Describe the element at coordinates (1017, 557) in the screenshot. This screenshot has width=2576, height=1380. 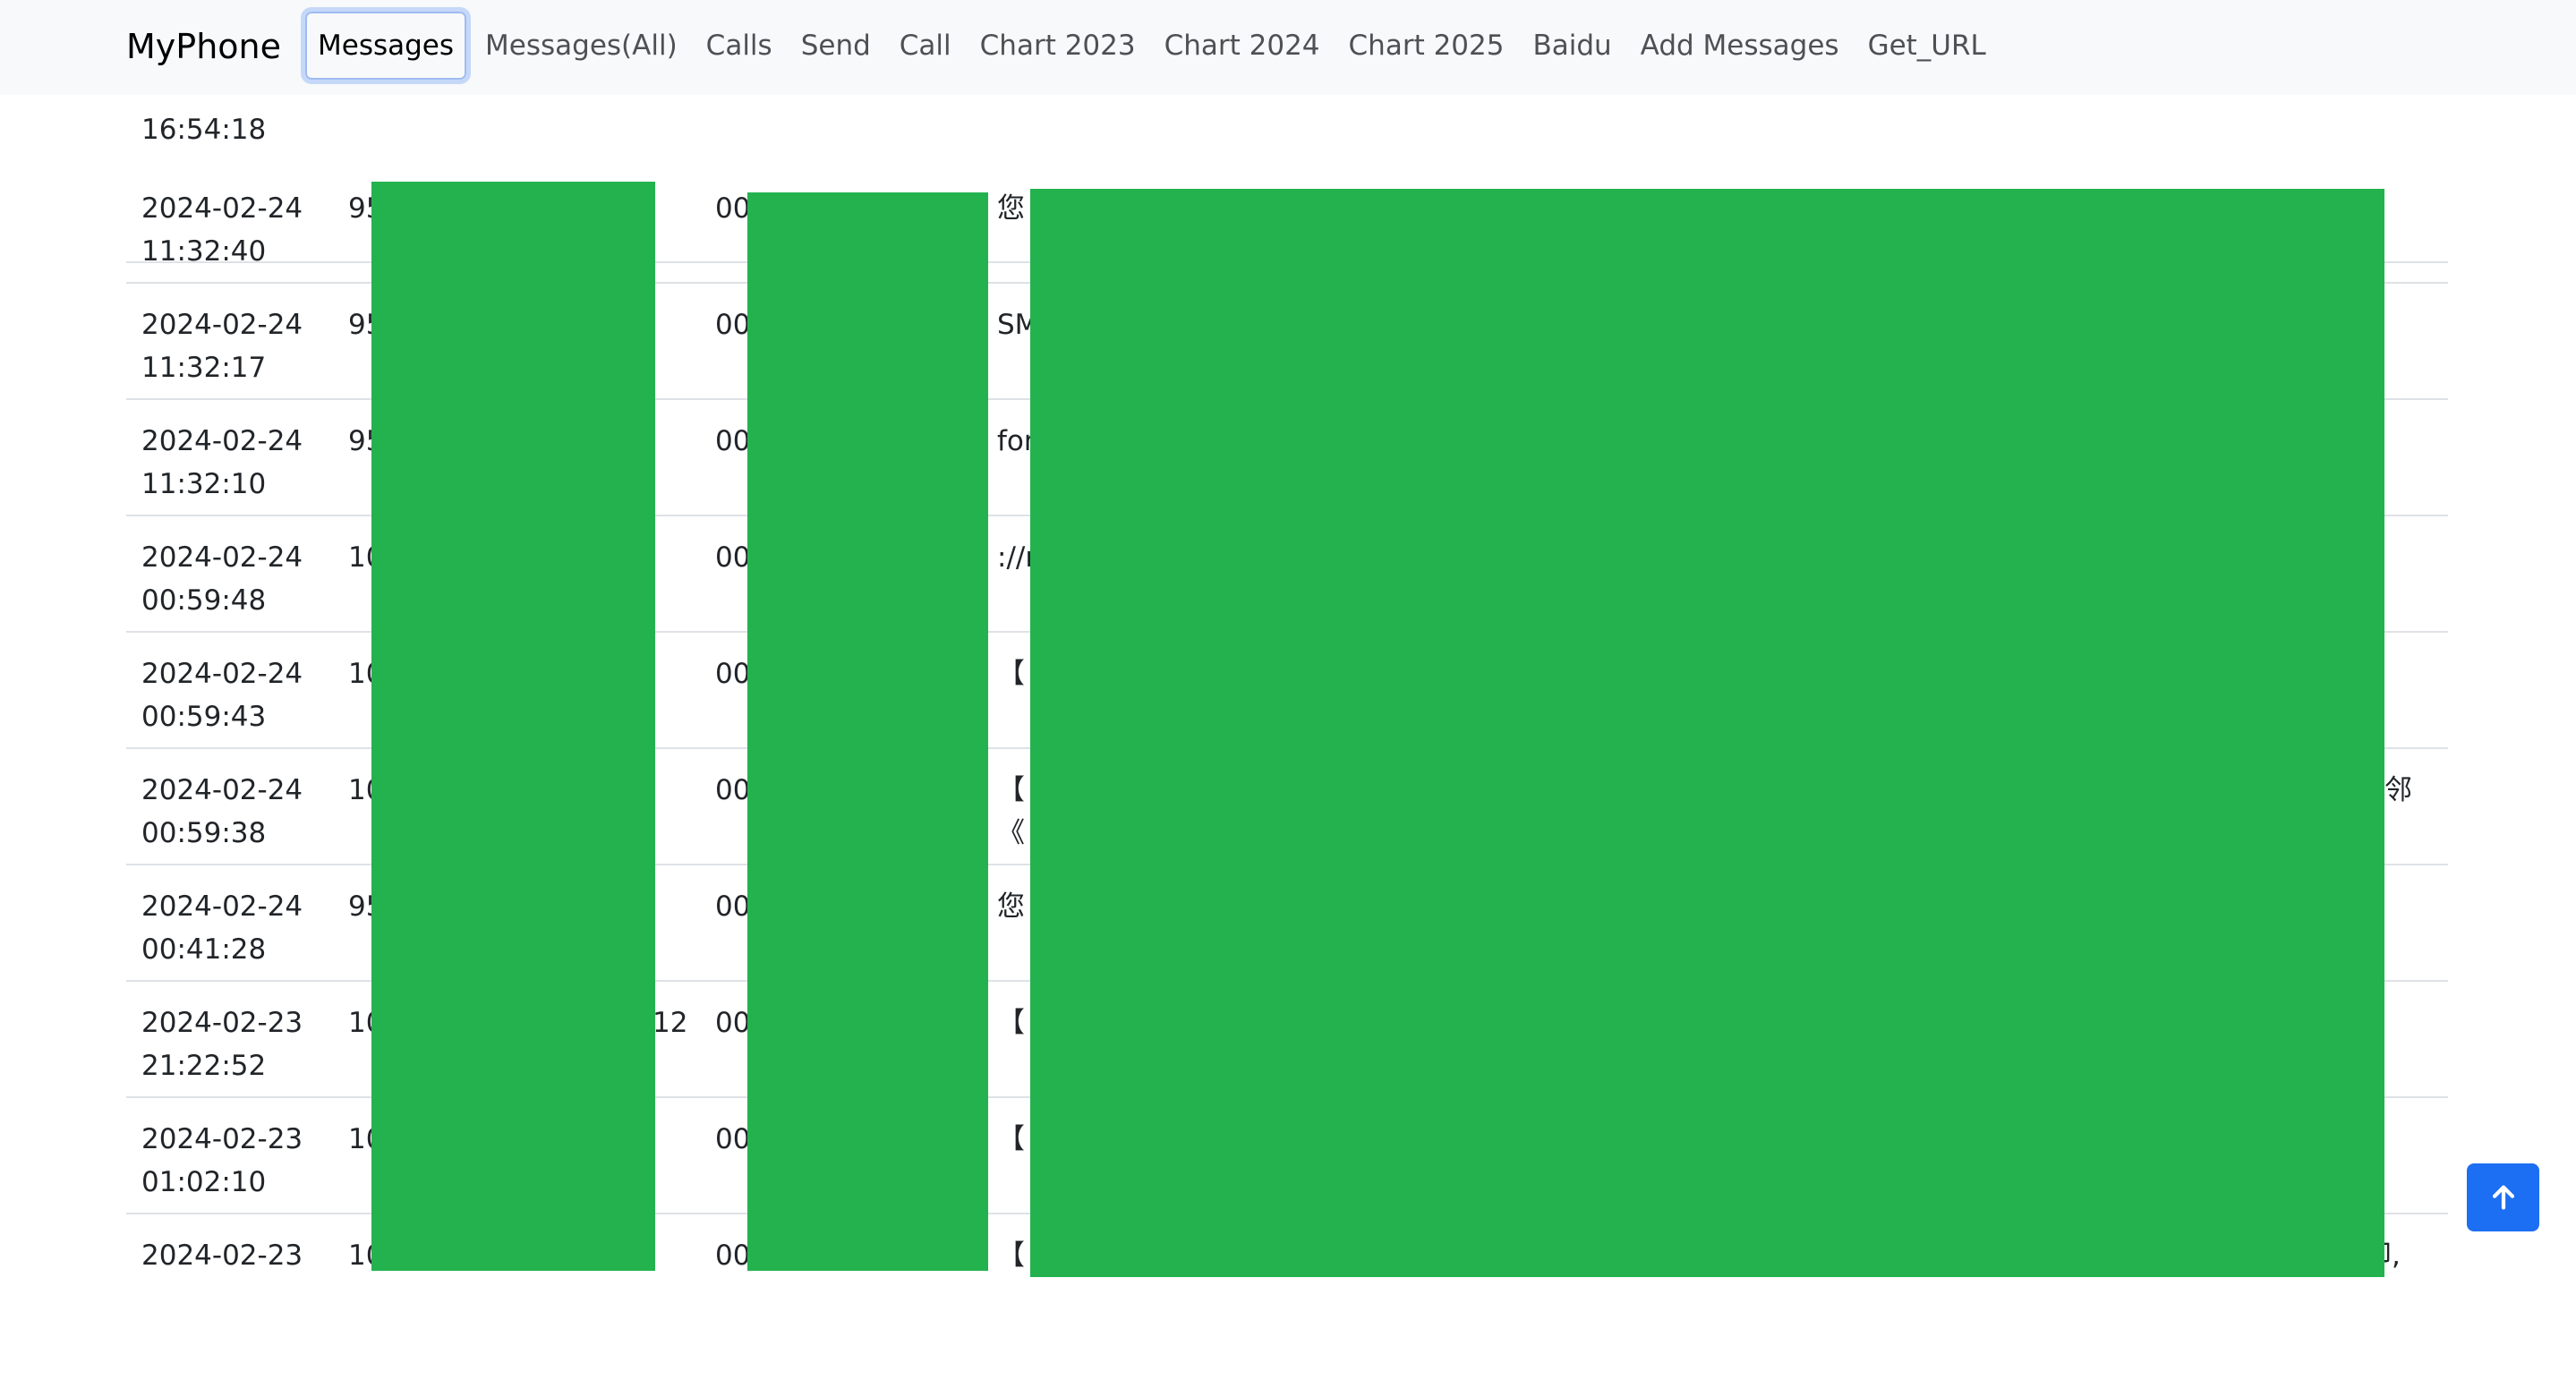
I see `message-body: ://r` at that location.